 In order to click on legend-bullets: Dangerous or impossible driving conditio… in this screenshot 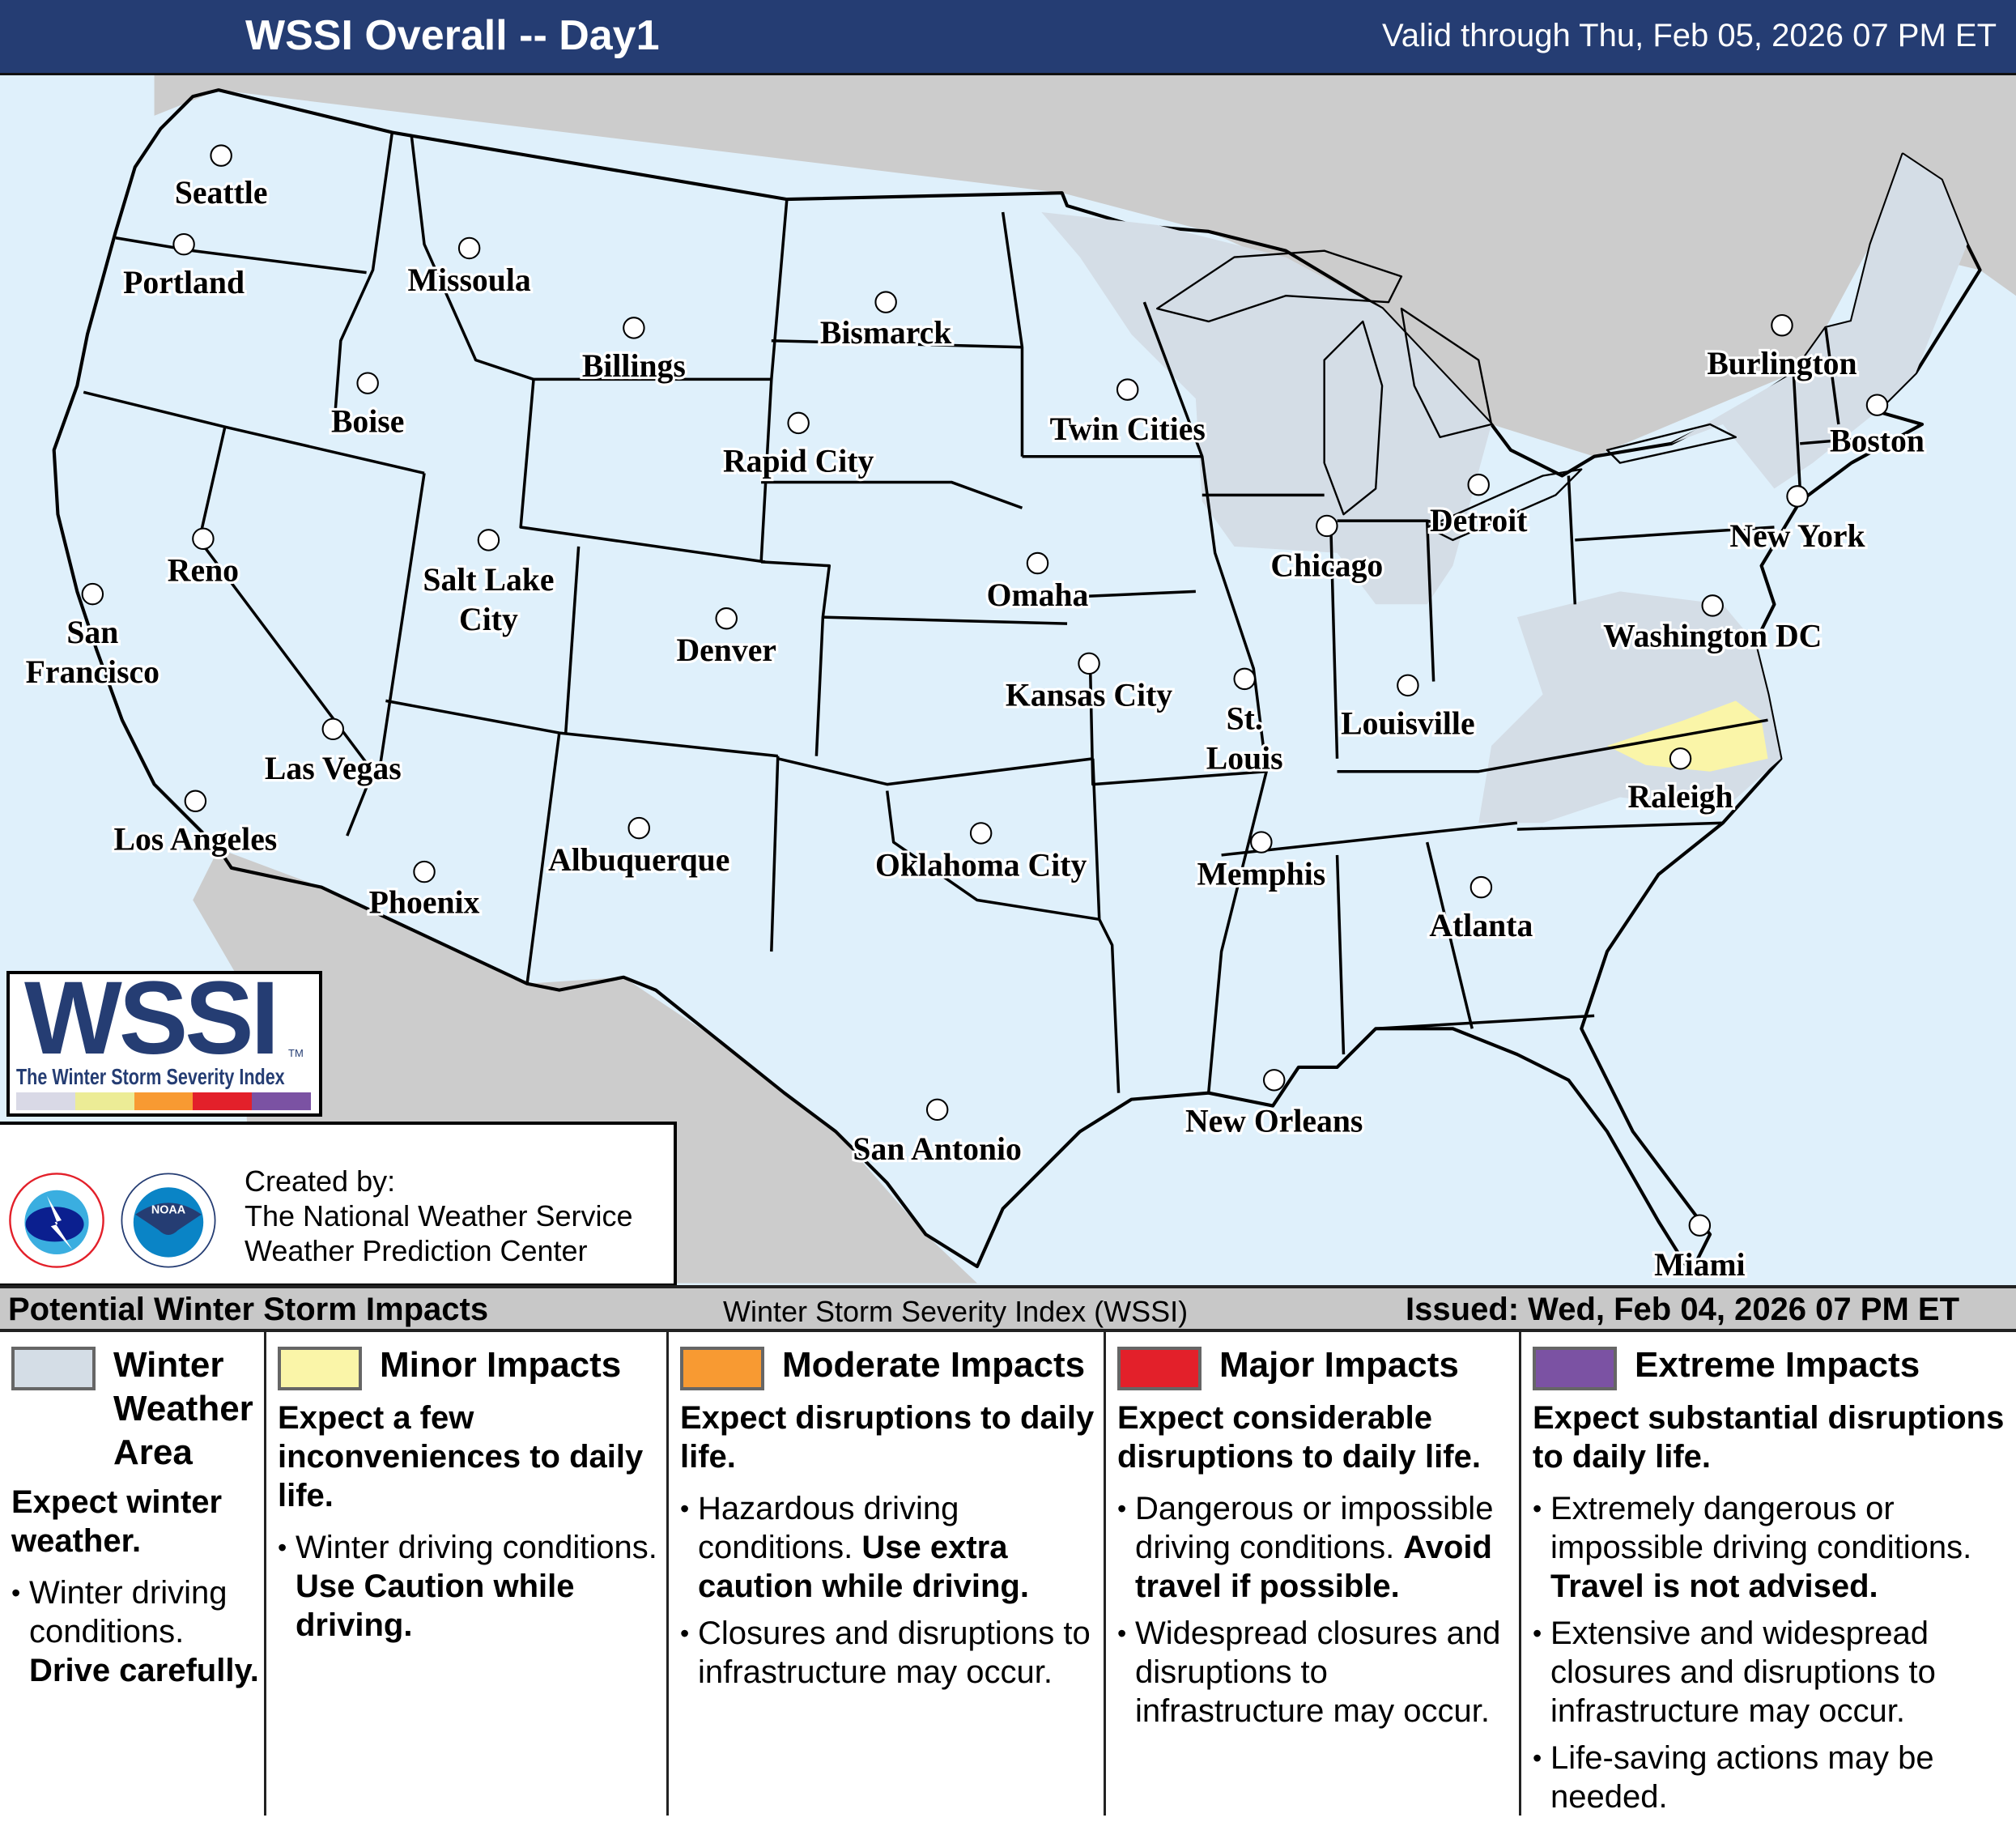, I will do `click(1315, 1609)`.